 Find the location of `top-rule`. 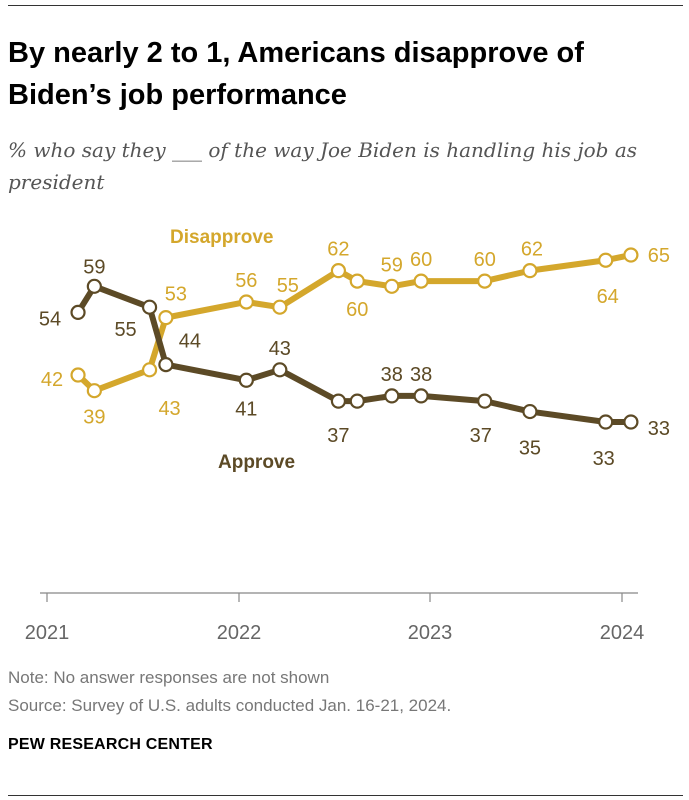

top-rule is located at coordinates (345, 5).